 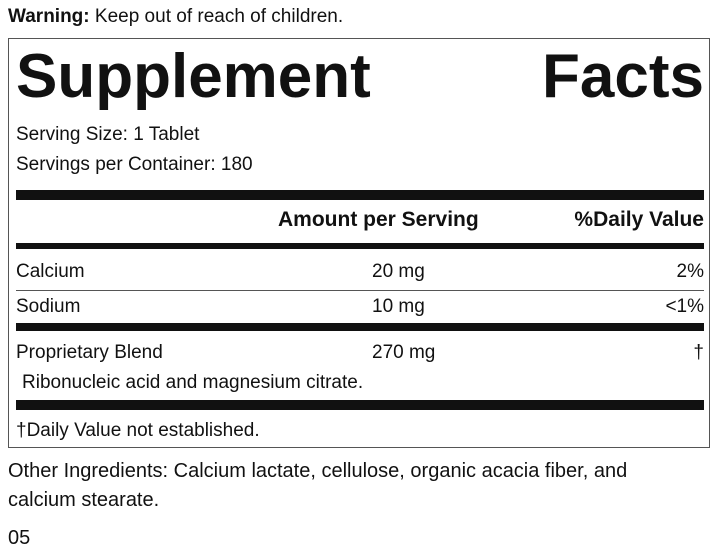 What do you see at coordinates (404, 352) in the screenshot?
I see `nutrient-amount: 270 mg` at bounding box center [404, 352].